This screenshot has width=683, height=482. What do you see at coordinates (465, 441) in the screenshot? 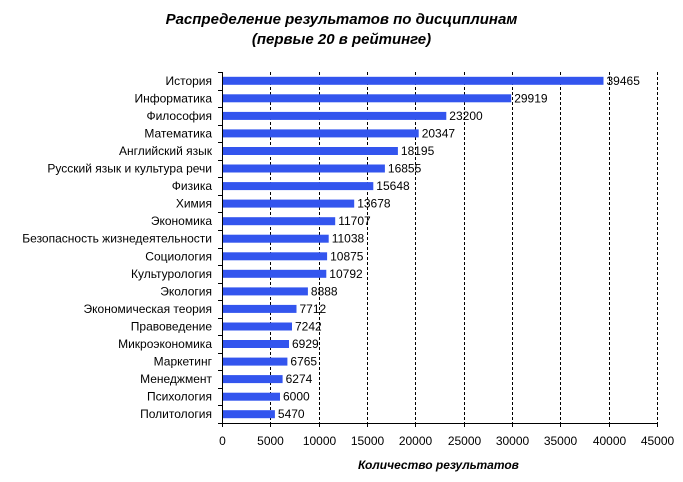
I see `x-tick-label: 25000` at bounding box center [465, 441].